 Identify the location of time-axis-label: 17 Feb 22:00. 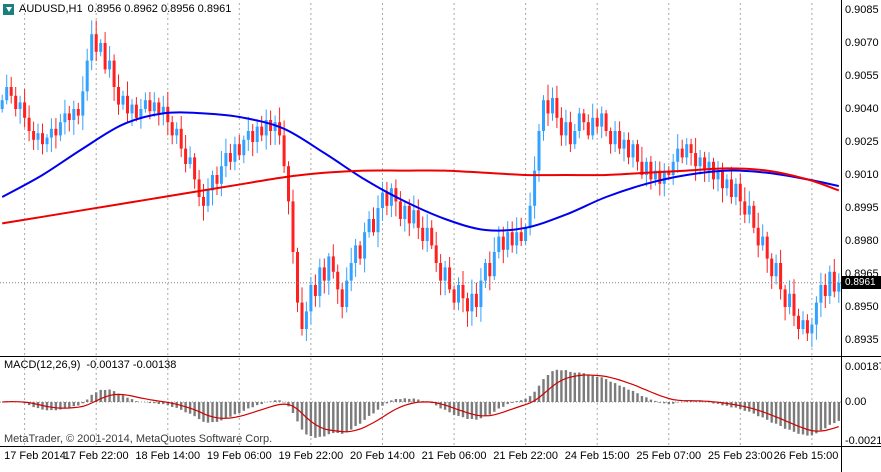
(96, 456).